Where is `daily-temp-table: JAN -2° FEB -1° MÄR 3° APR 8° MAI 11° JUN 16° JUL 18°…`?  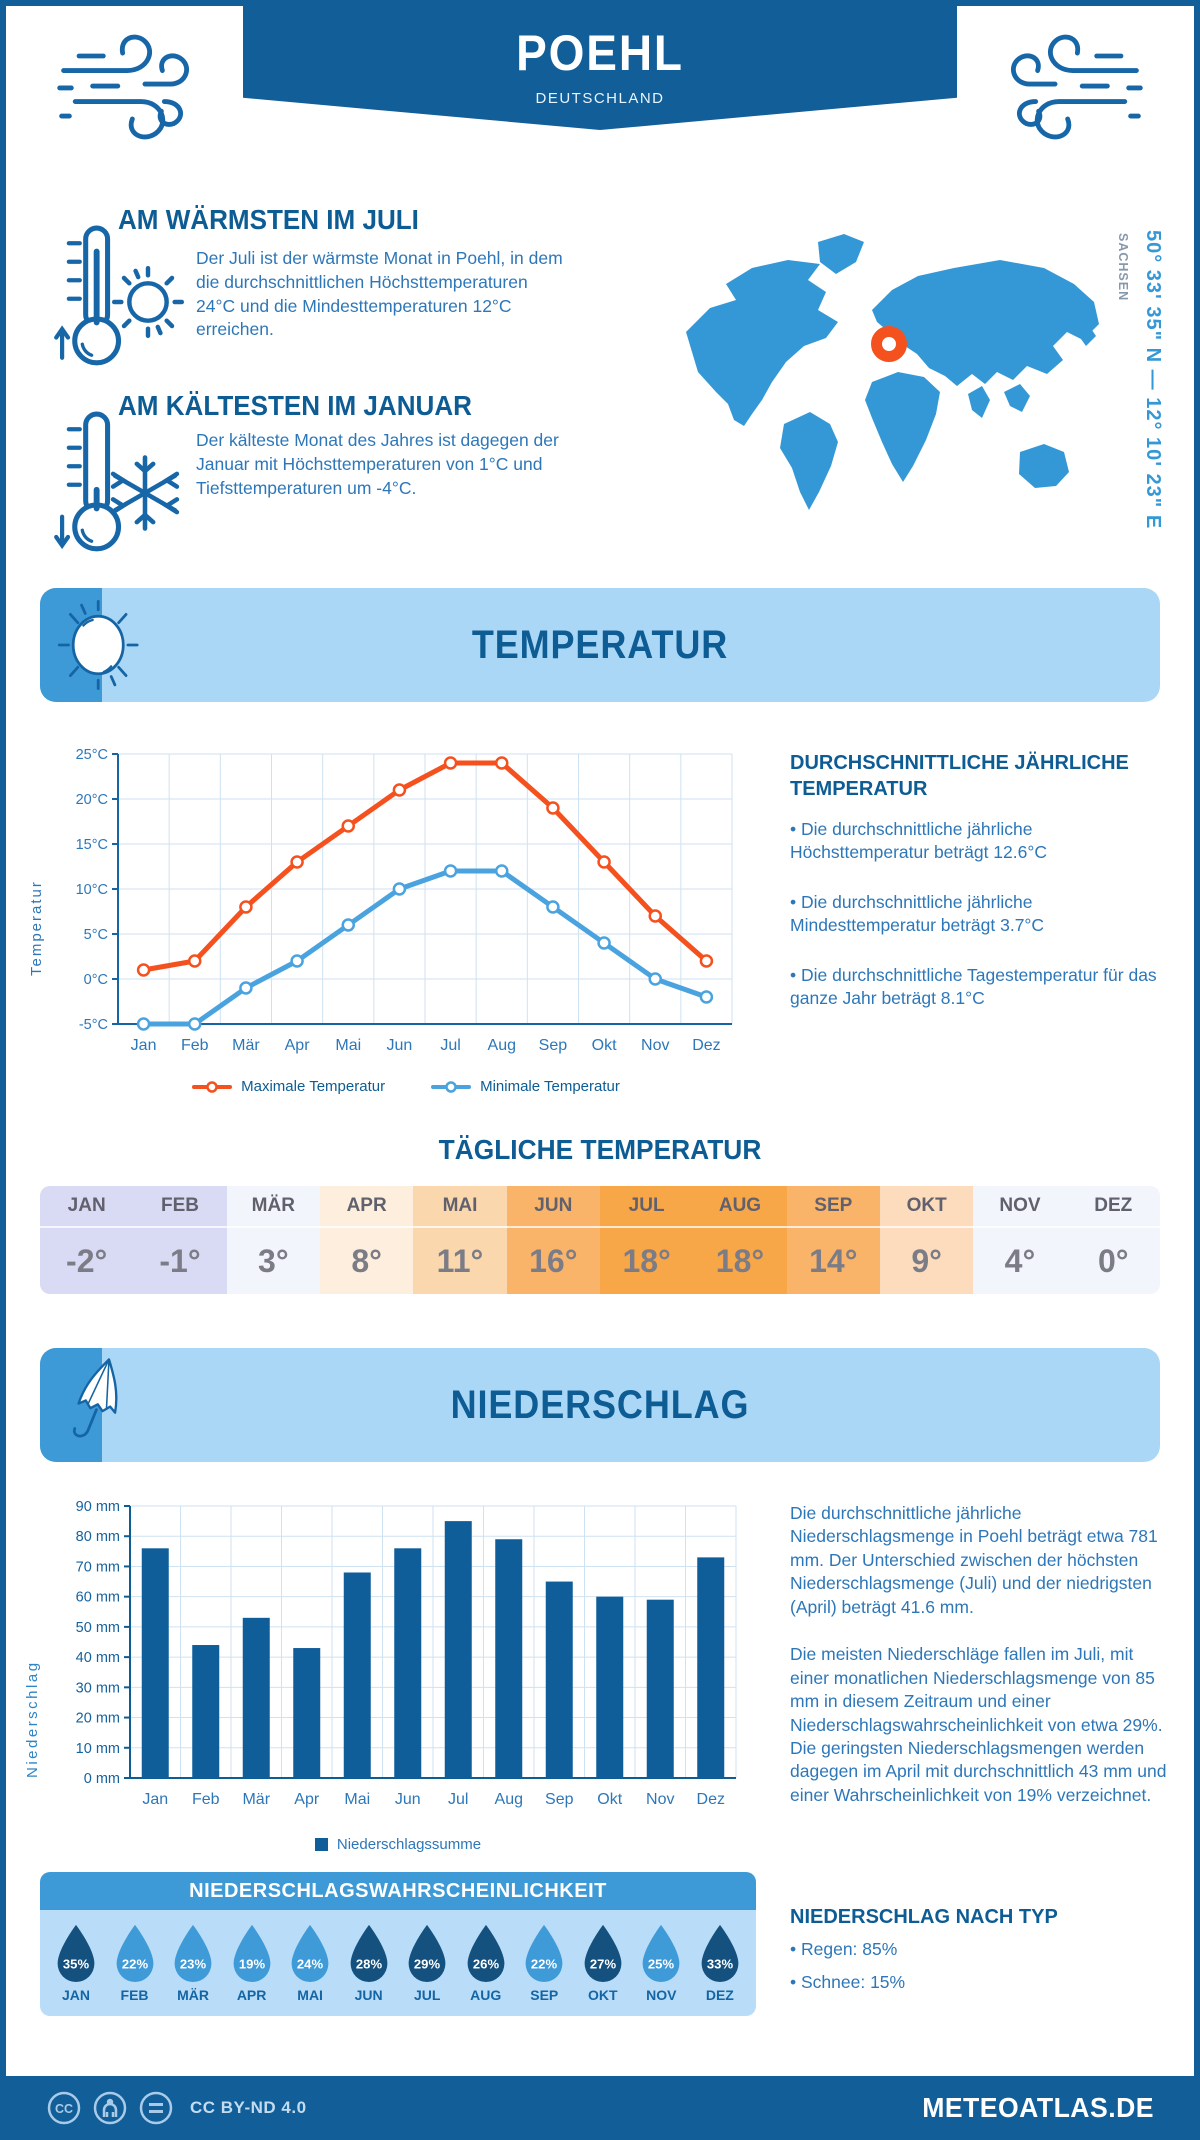 daily-temp-table: JAN -2° FEB -1° MÄR 3° APR 8° MAI 11° JUN 16° JUL 18°… is located at coordinates (600, 1240).